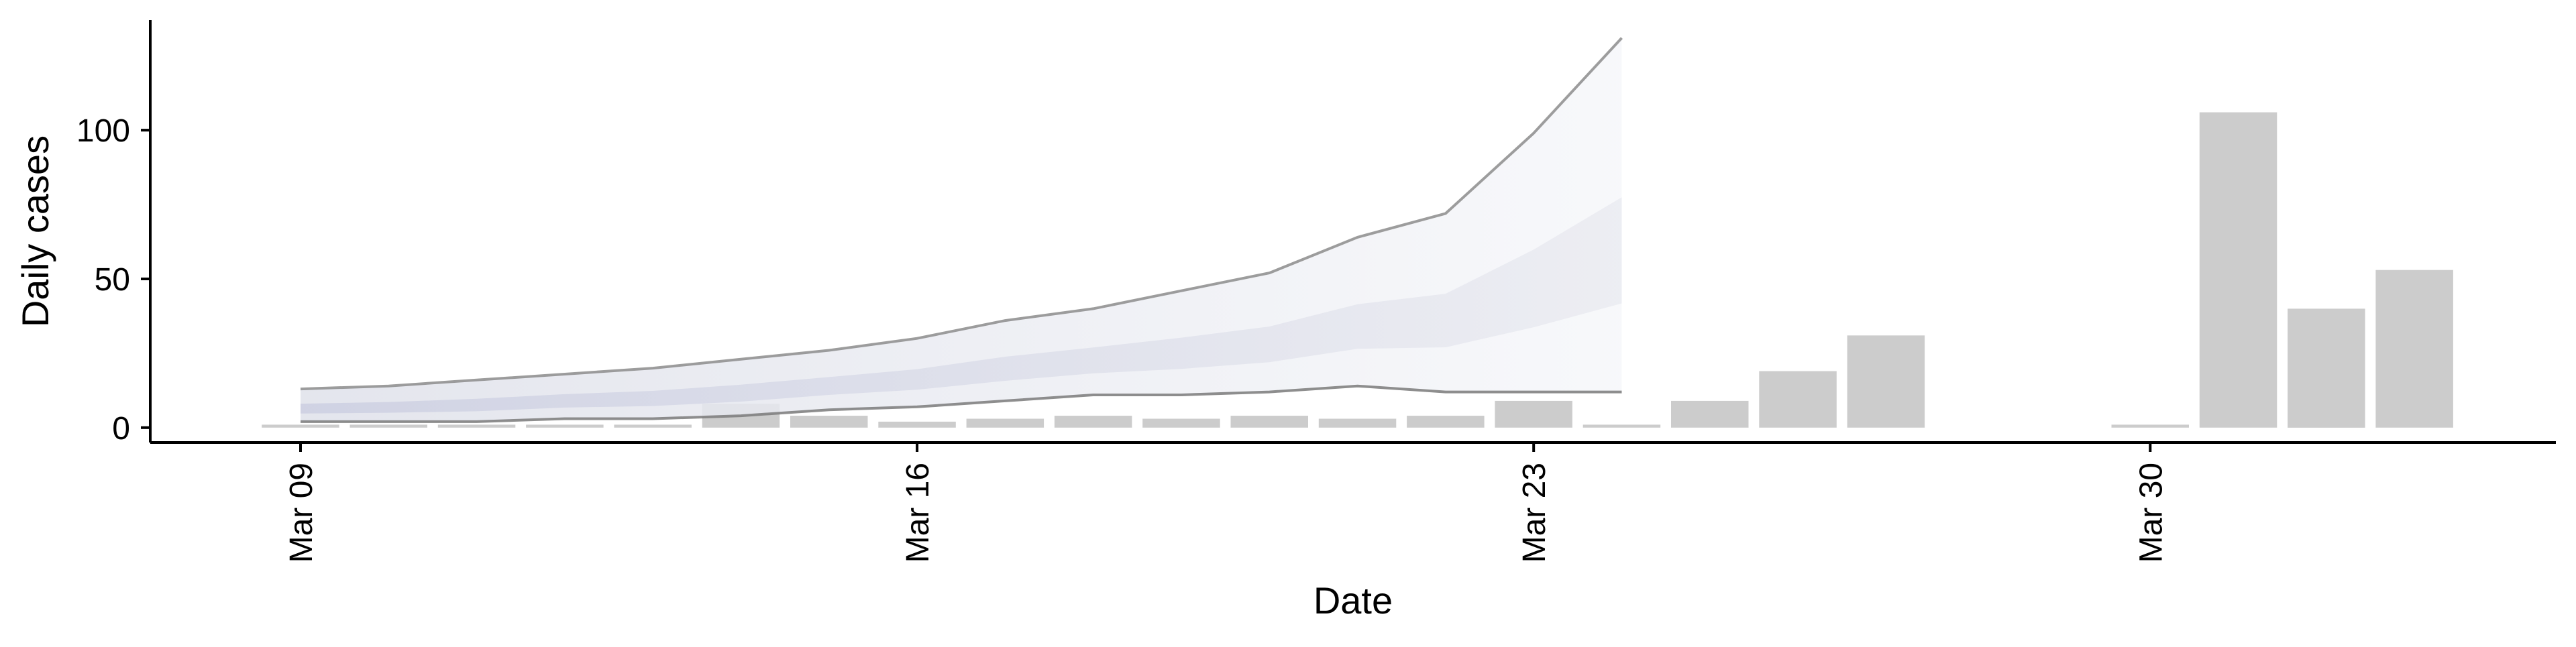 Image resolution: width=2576 pixels, height=647 pixels. Describe the element at coordinates (1534, 513) in the screenshot. I see `x-tick-label: Mar 23` at that location.